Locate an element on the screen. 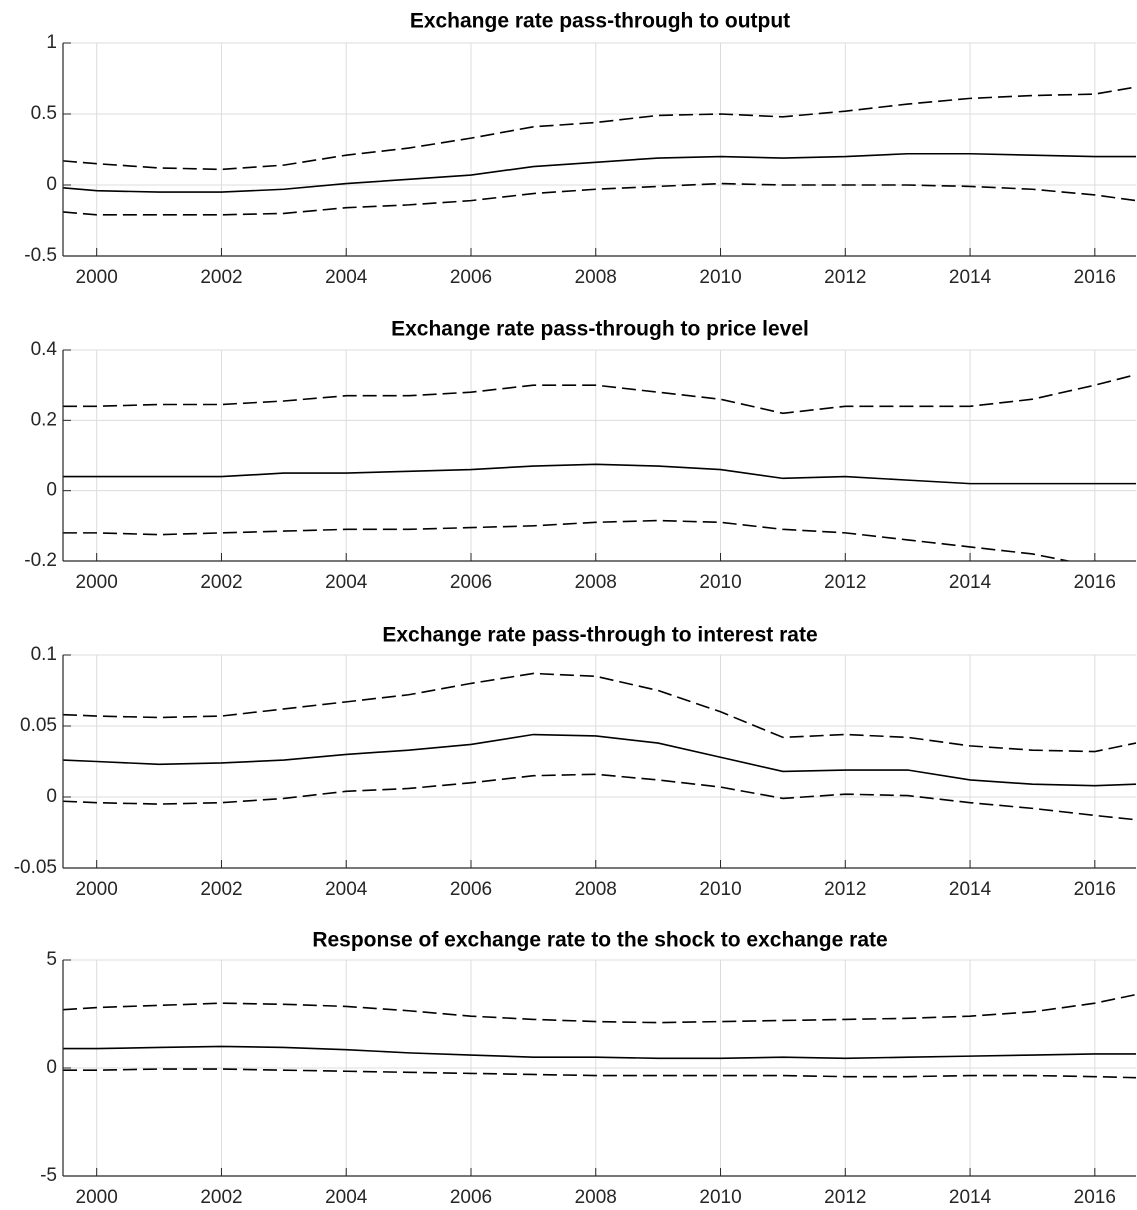 The image size is (1137, 1210). y-tick-label: 5 is located at coordinates (51, 959).